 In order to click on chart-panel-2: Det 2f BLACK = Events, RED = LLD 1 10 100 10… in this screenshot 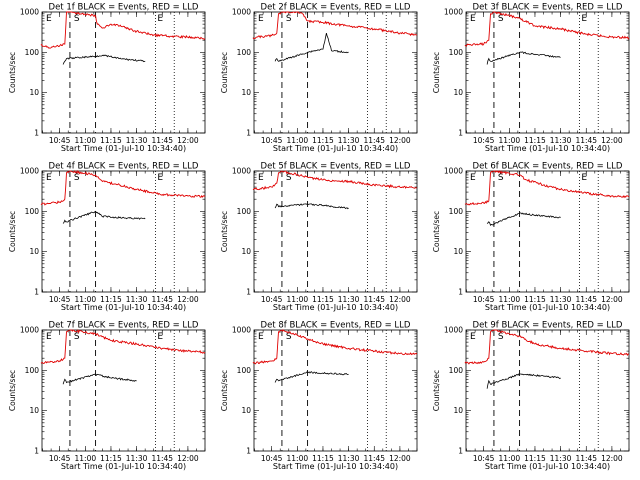, I will do `click(319, 78)`.